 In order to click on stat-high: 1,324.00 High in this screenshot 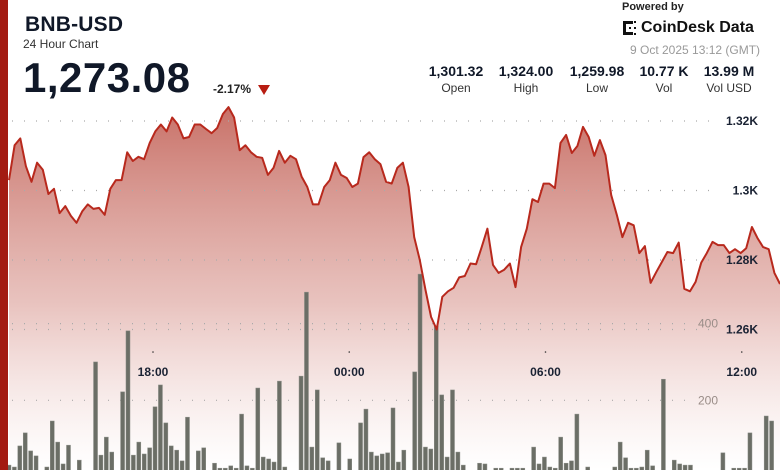, I will do `click(526, 79)`.